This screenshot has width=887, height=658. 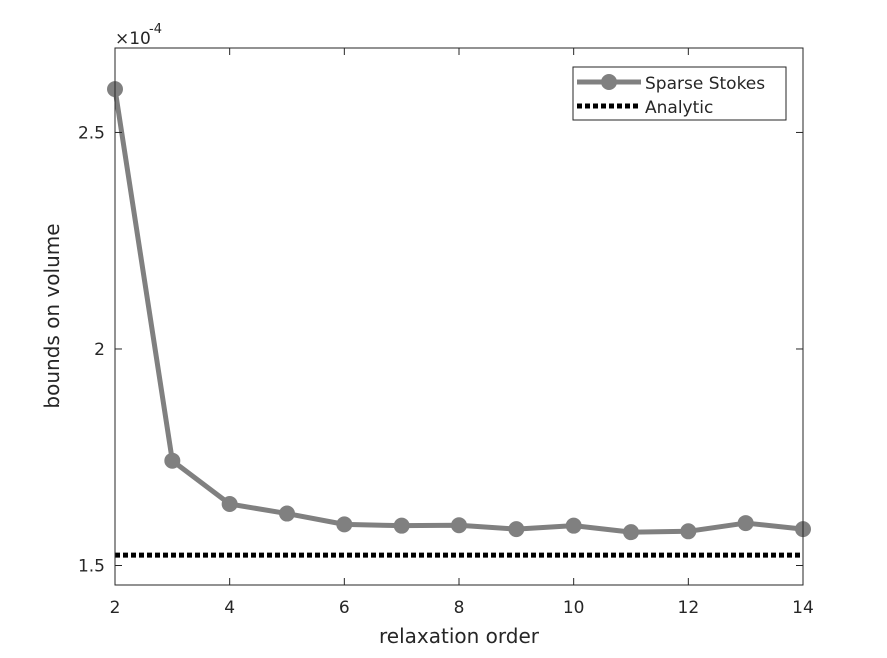 I want to click on x-tick-label: 12, so click(x=689, y=608).